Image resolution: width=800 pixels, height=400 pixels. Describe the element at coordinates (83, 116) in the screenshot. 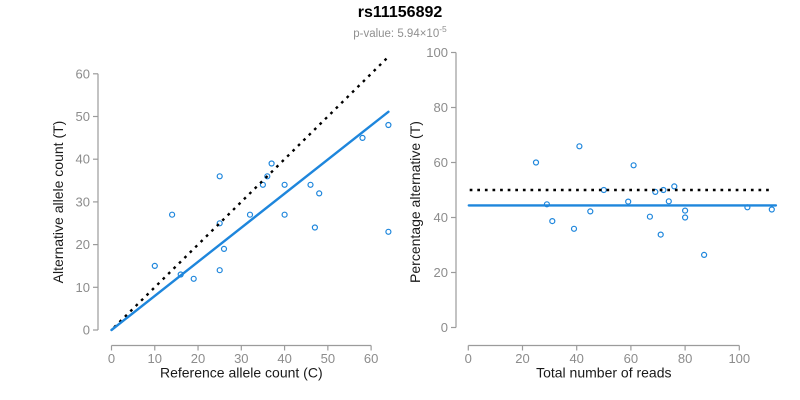

I see `y-tick-label: 50` at that location.